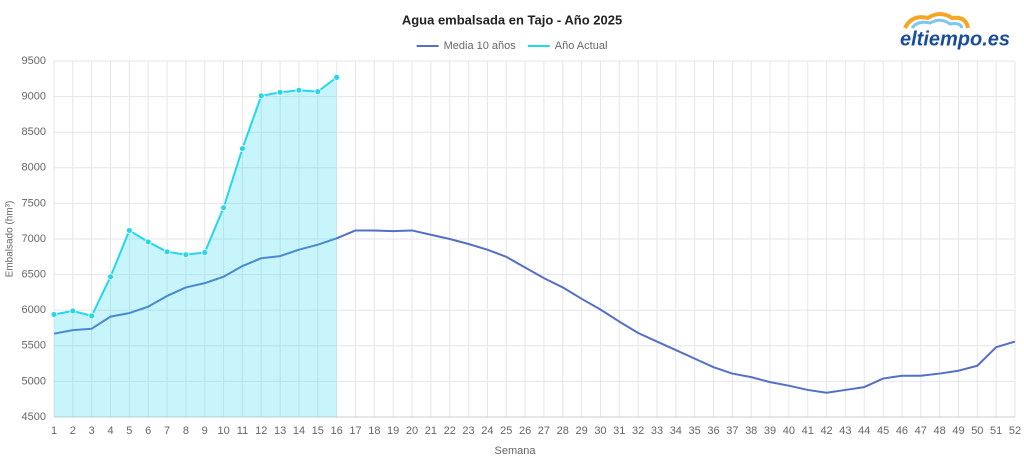 Image resolution: width=1024 pixels, height=461 pixels. Describe the element at coordinates (864, 431) in the screenshot. I see `x-tick-label: 44` at that location.